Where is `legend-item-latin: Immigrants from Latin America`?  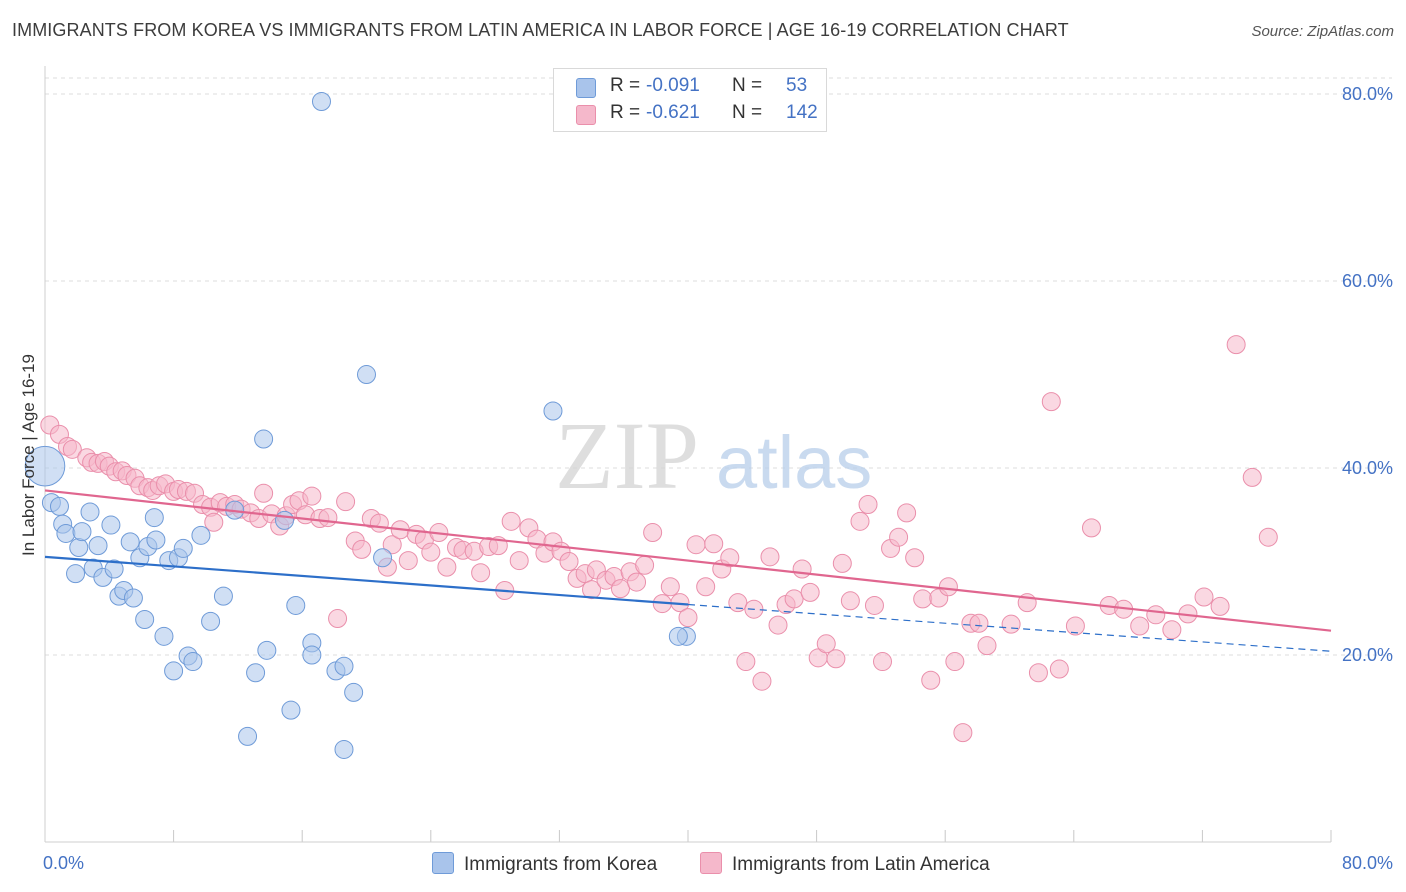
legend-item-latin: Immigrants from Latin America is located at coordinates (845, 864).